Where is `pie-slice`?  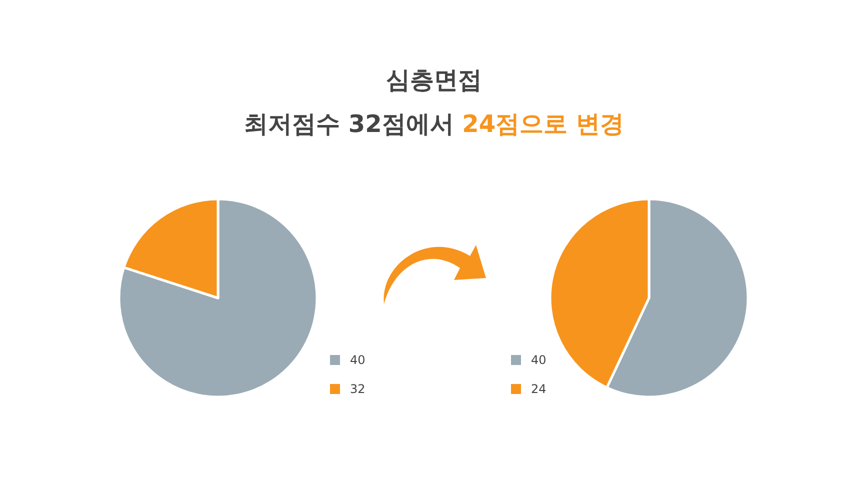
pie-slice is located at coordinates (218, 298).